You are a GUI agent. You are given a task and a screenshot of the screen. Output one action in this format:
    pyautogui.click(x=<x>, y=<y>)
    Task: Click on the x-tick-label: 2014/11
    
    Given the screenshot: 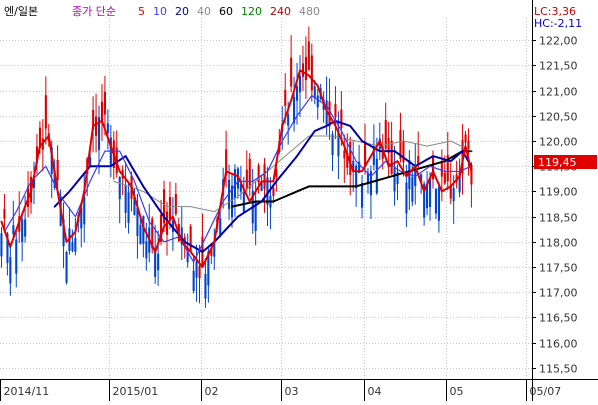 What is the action you would take?
    pyautogui.click(x=27, y=391)
    